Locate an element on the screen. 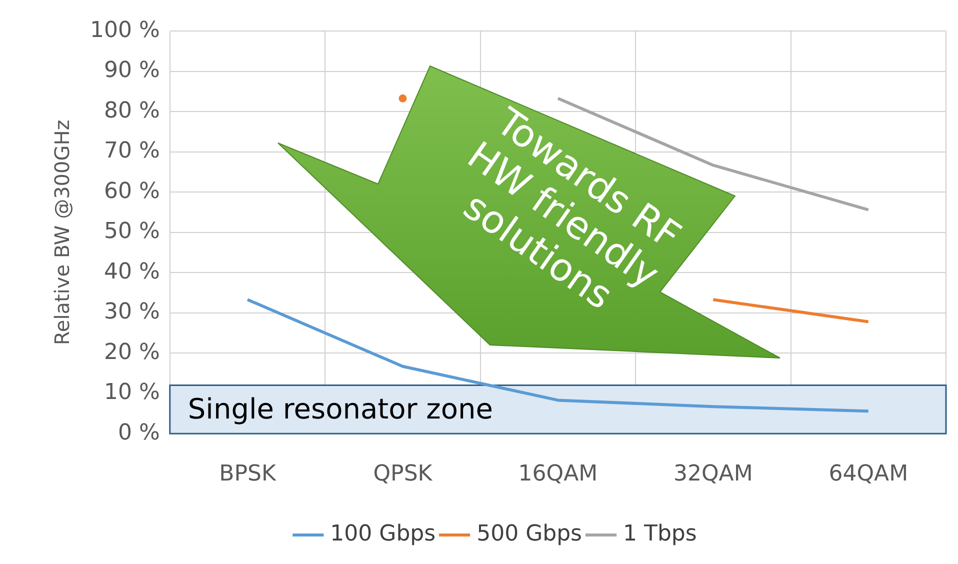  y-axis-title: Relative BW @300GHz is located at coordinates (62, 233).